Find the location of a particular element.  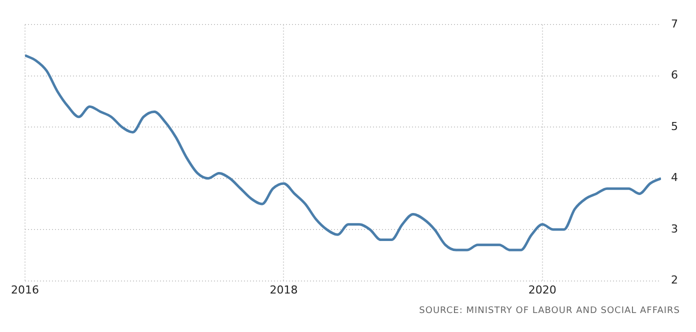

x-tick-label: 2018 is located at coordinates (284, 289).